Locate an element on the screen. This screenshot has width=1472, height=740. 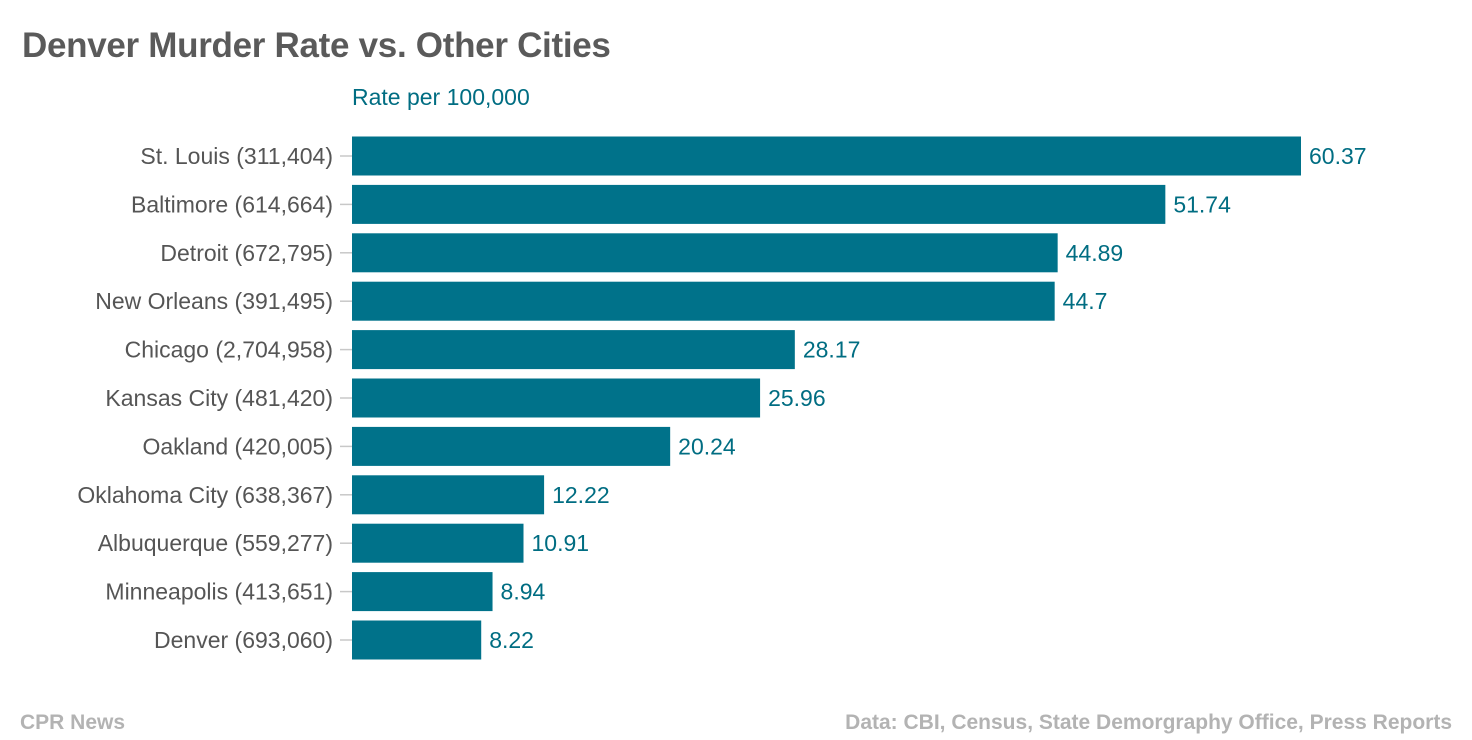
value-label: 8.94 is located at coordinates (523, 592).